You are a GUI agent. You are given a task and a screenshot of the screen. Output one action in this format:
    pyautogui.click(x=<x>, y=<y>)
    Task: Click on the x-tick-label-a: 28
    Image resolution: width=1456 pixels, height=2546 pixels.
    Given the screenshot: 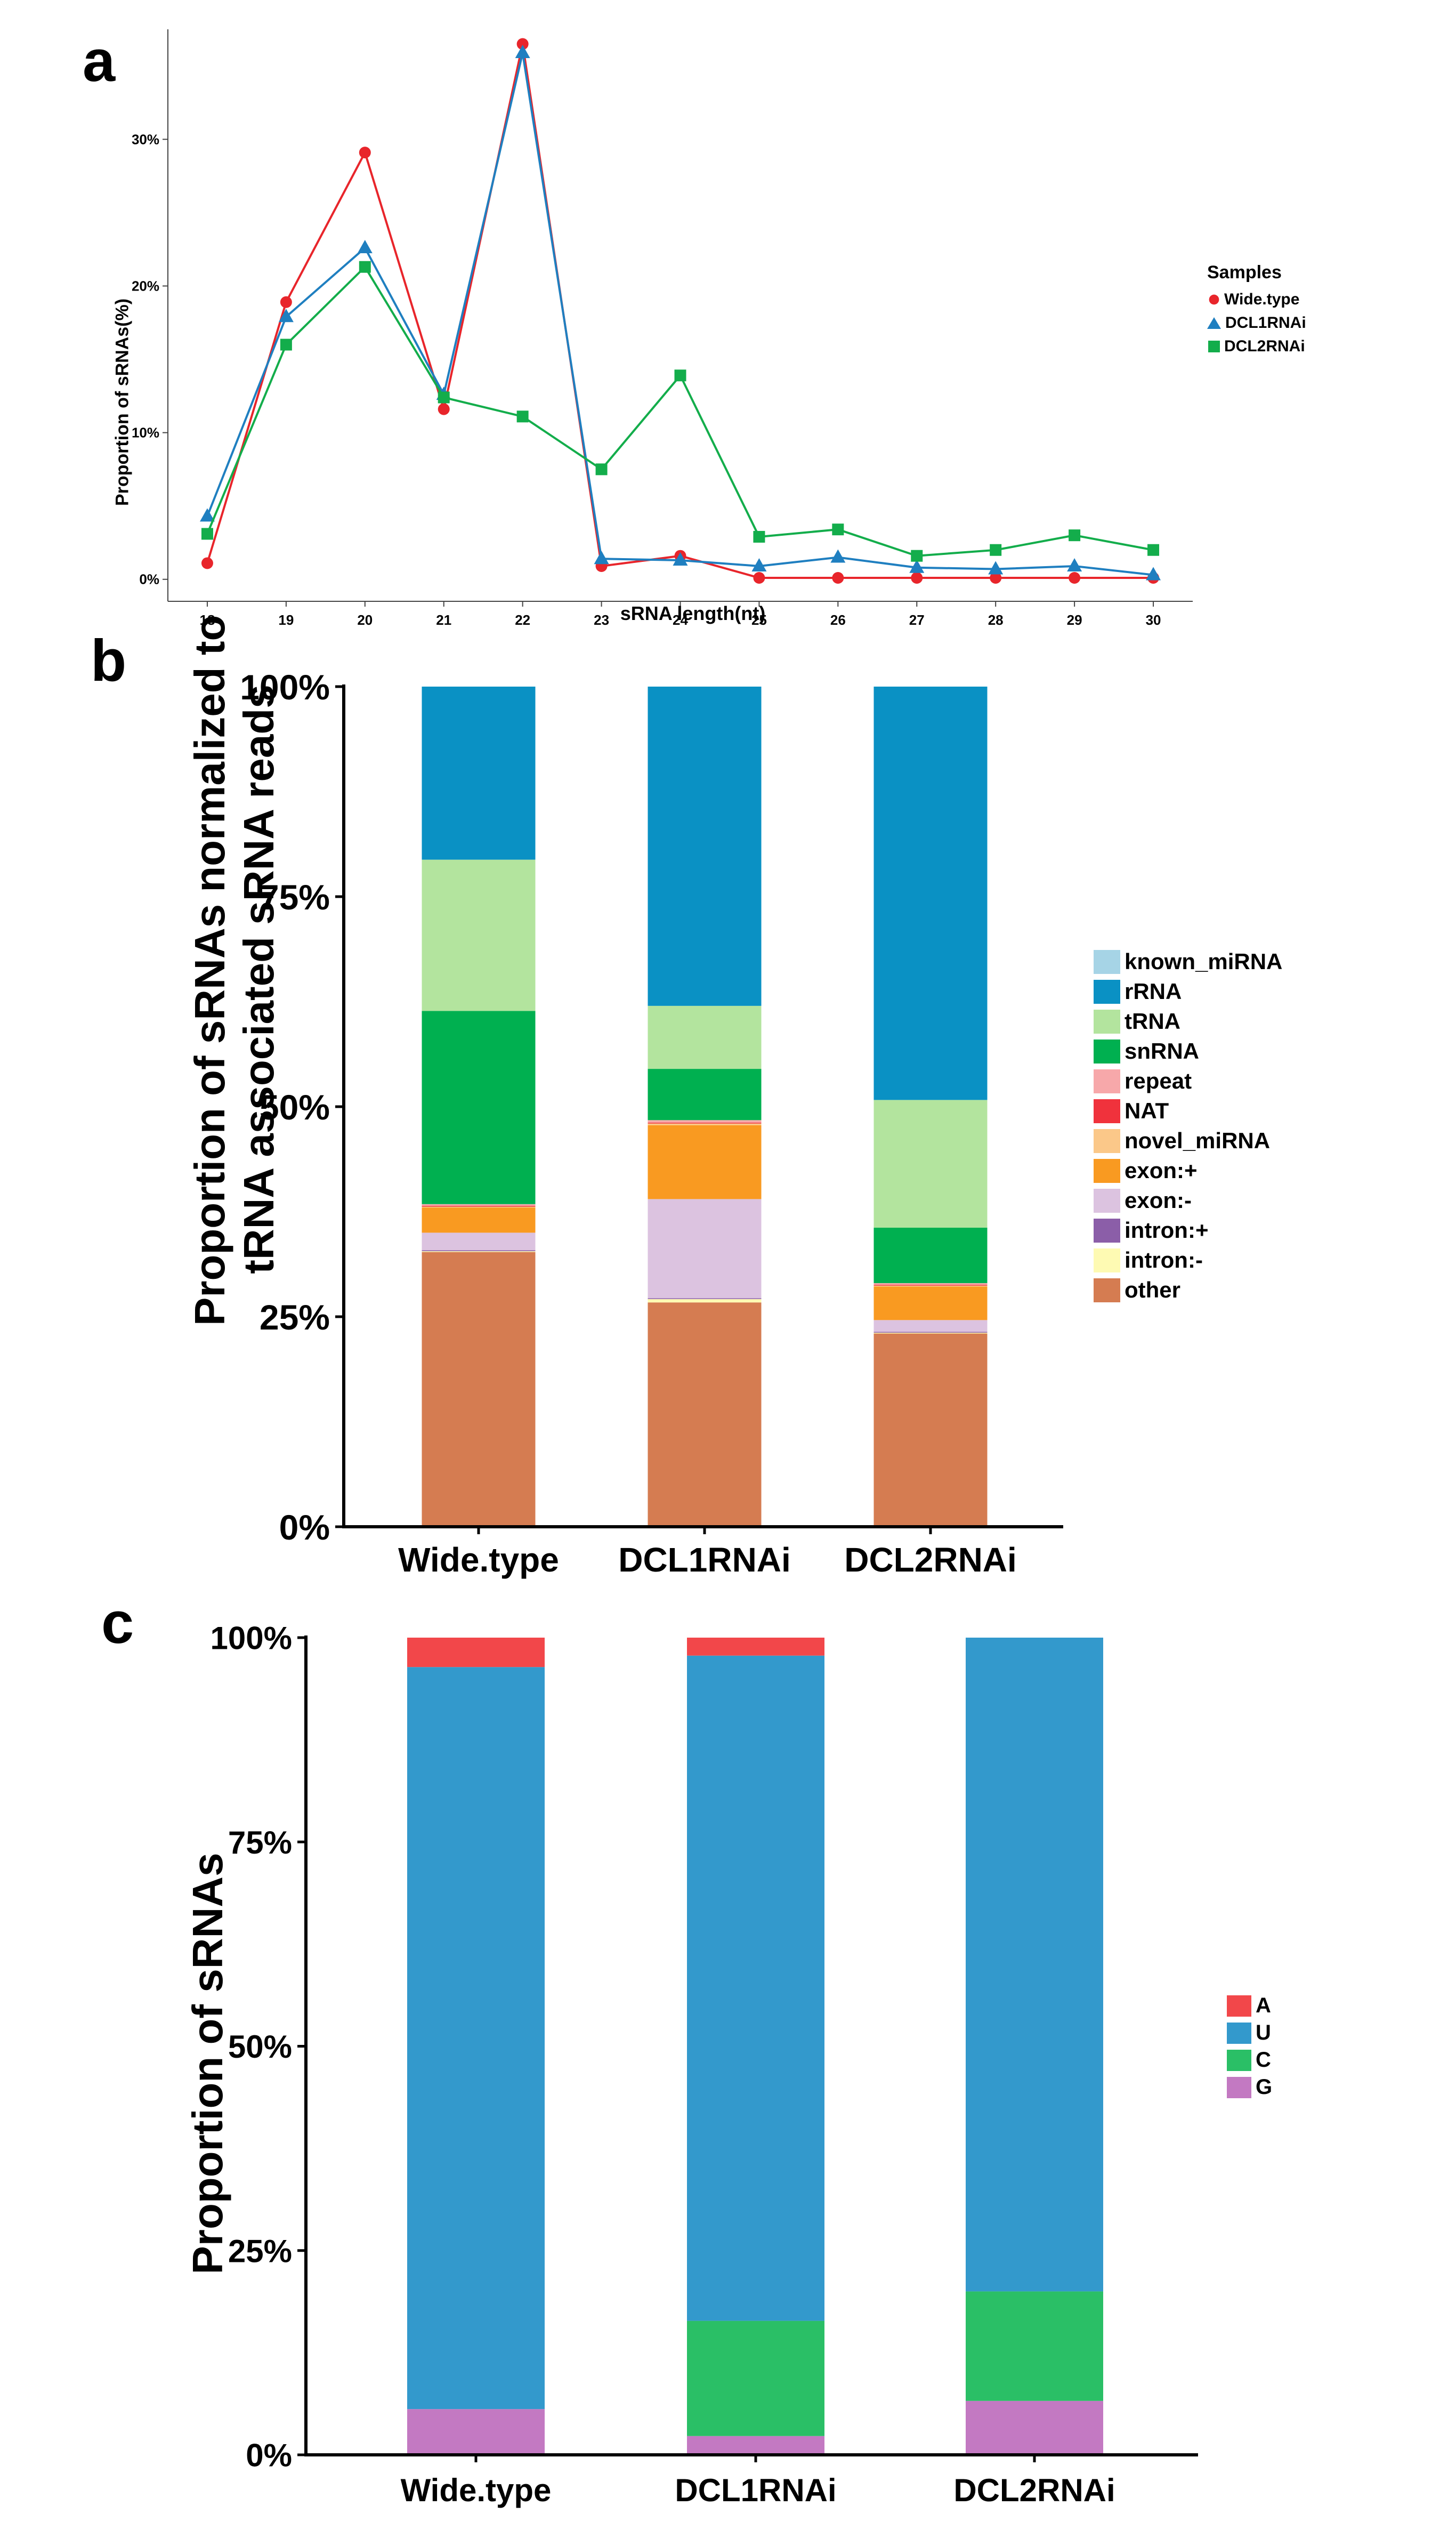 What is the action you would take?
    pyautogui.click(x=996, y=620)
    